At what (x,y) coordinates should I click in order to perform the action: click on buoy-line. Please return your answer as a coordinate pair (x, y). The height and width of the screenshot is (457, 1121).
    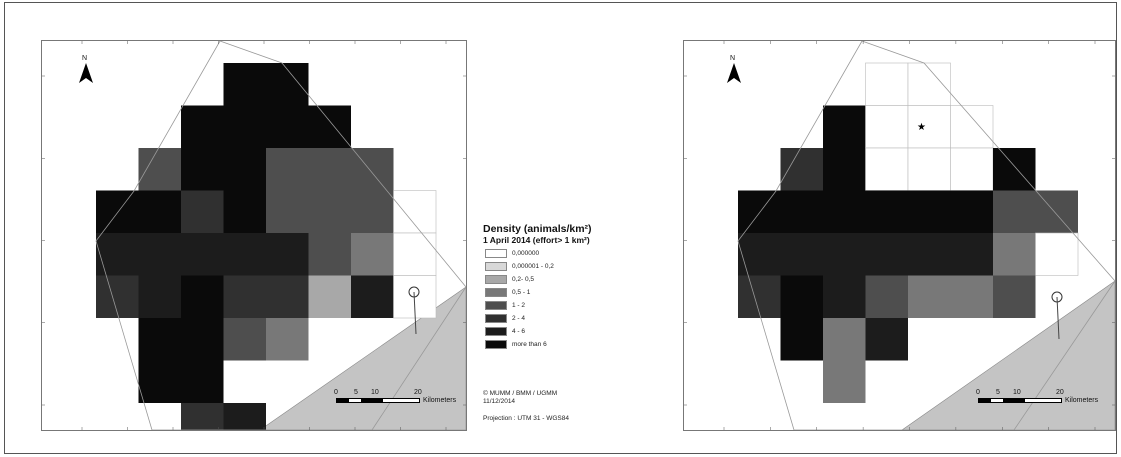
    Looking at the image, I should click on (1058, 318).